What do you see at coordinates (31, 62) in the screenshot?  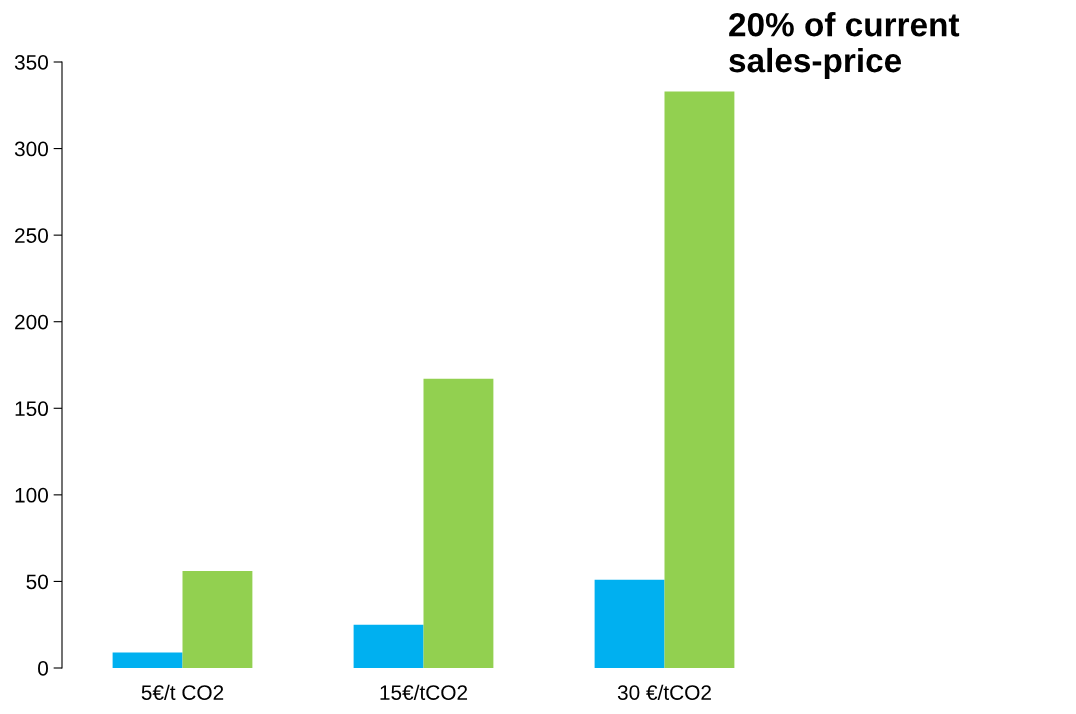 I see `y-tick-label: 350` at bounding box center [31, 62].